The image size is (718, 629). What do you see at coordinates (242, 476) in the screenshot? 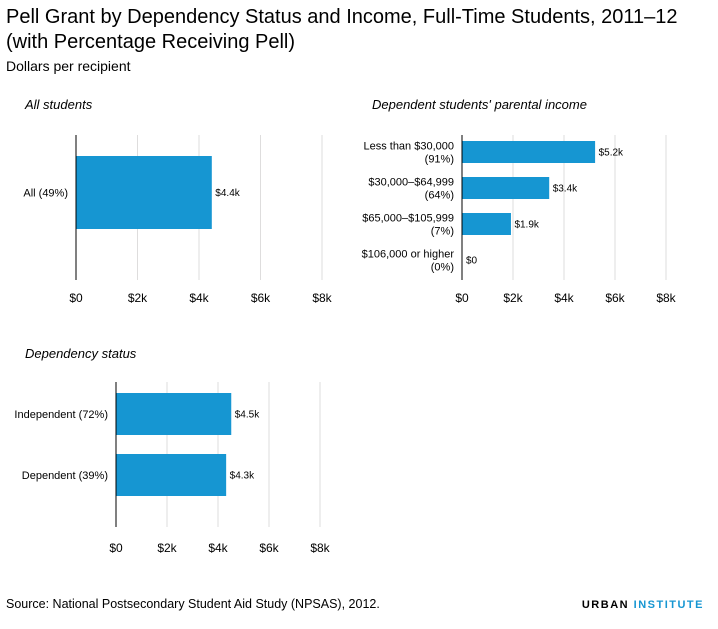
I see `dependency-value-label-1: $4.3k` at bounding box center [242, 476].